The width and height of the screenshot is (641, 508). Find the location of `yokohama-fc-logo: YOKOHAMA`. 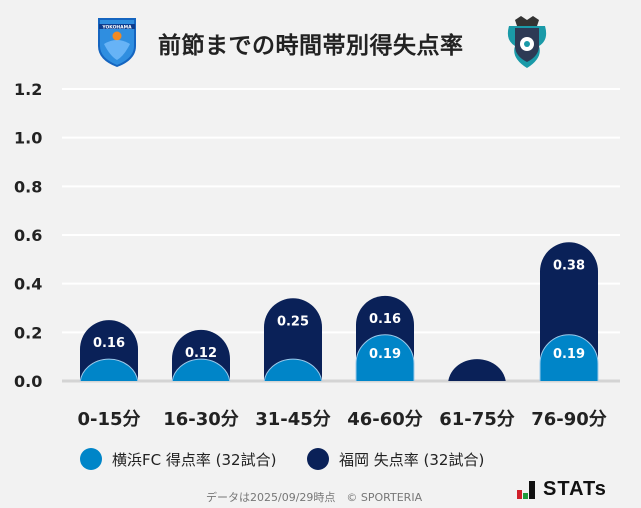

yokohama-fc-logo: YOKOHAMA is located at coordinates (117, 44).